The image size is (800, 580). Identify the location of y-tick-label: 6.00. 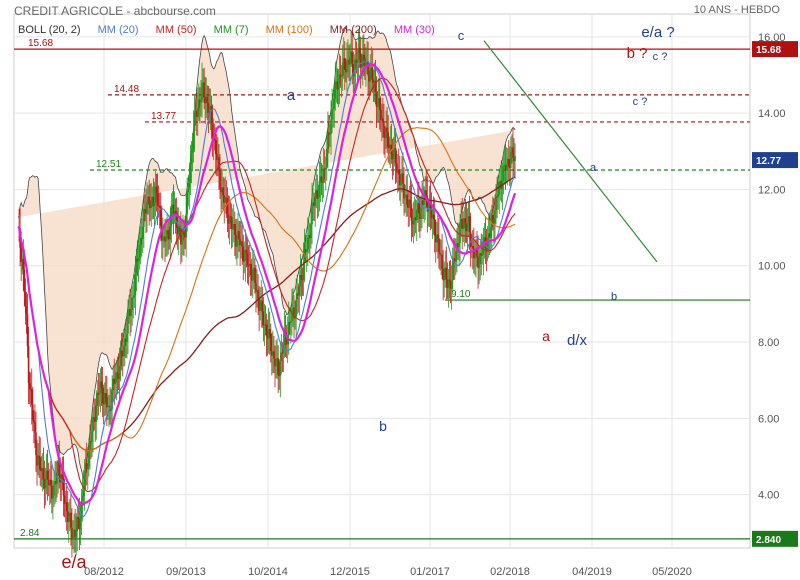
(768, 419).